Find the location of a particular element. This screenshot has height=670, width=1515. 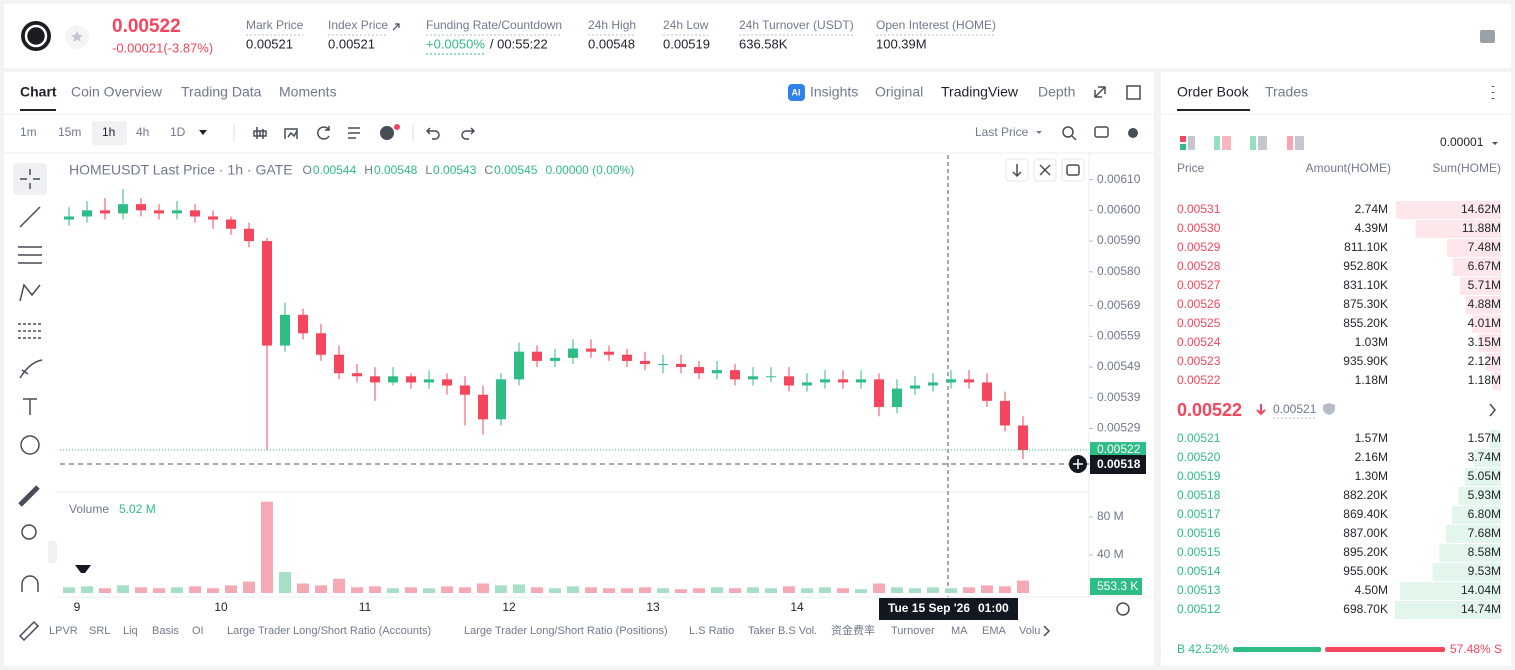

crosshair-tool is located at coordinates (30, 179).